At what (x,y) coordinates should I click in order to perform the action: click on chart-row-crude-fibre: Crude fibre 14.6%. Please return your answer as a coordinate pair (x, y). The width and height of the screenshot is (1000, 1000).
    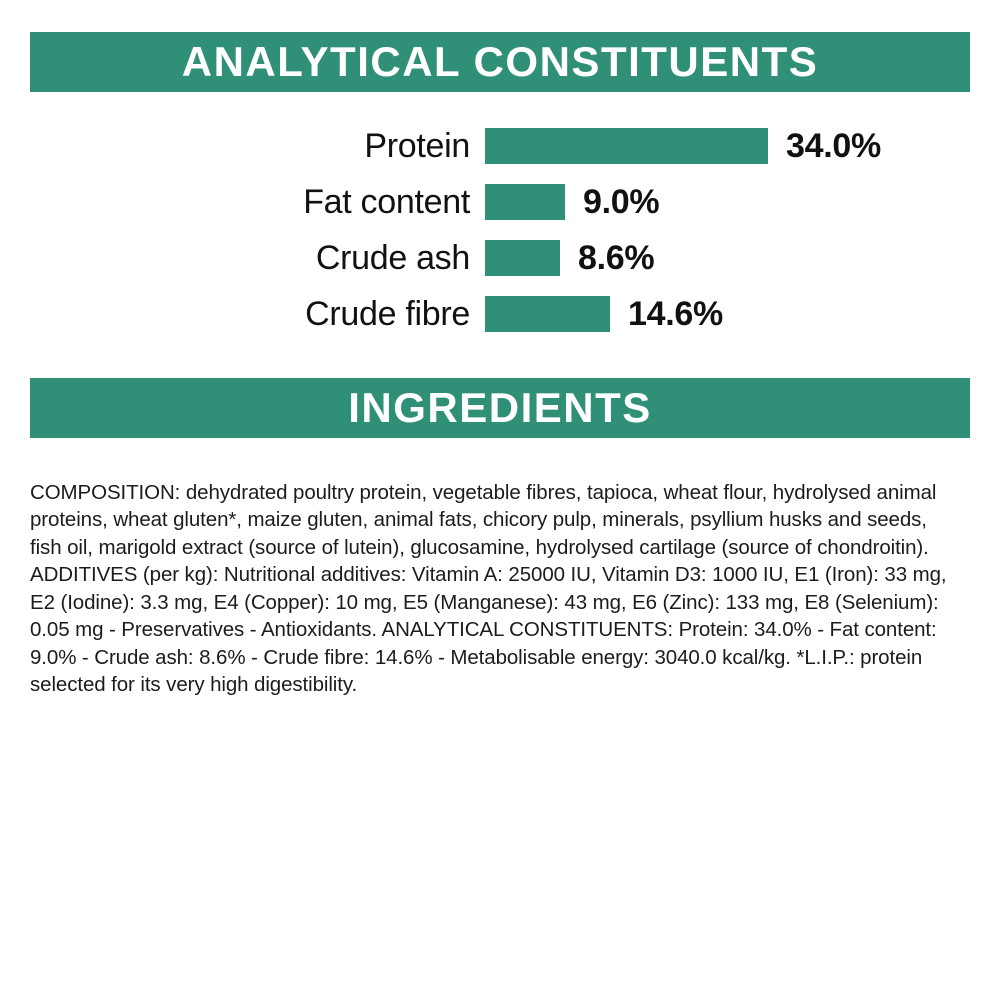
    Looking at the image, I should click on (500, 314).